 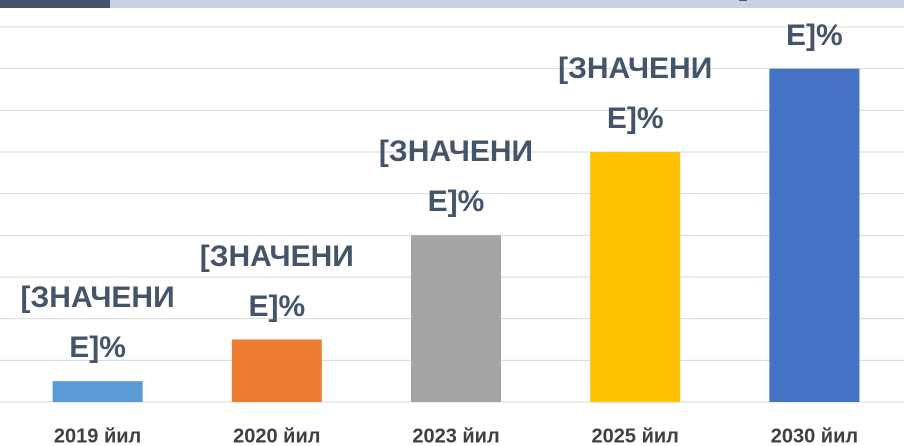 I want to click on x-tick-label: 2019 йил, so click(x=97, y=435).